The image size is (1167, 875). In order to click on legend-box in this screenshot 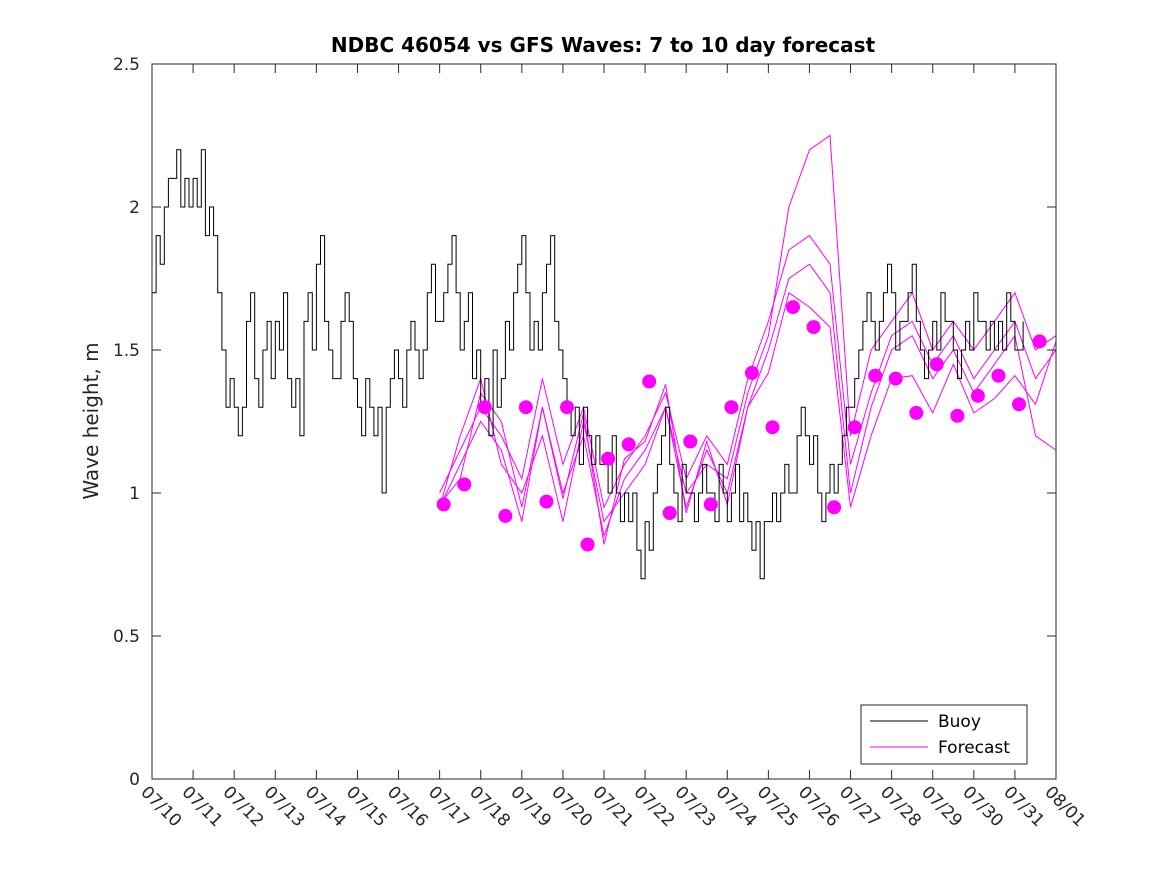, I will do `click(944, 734)`.